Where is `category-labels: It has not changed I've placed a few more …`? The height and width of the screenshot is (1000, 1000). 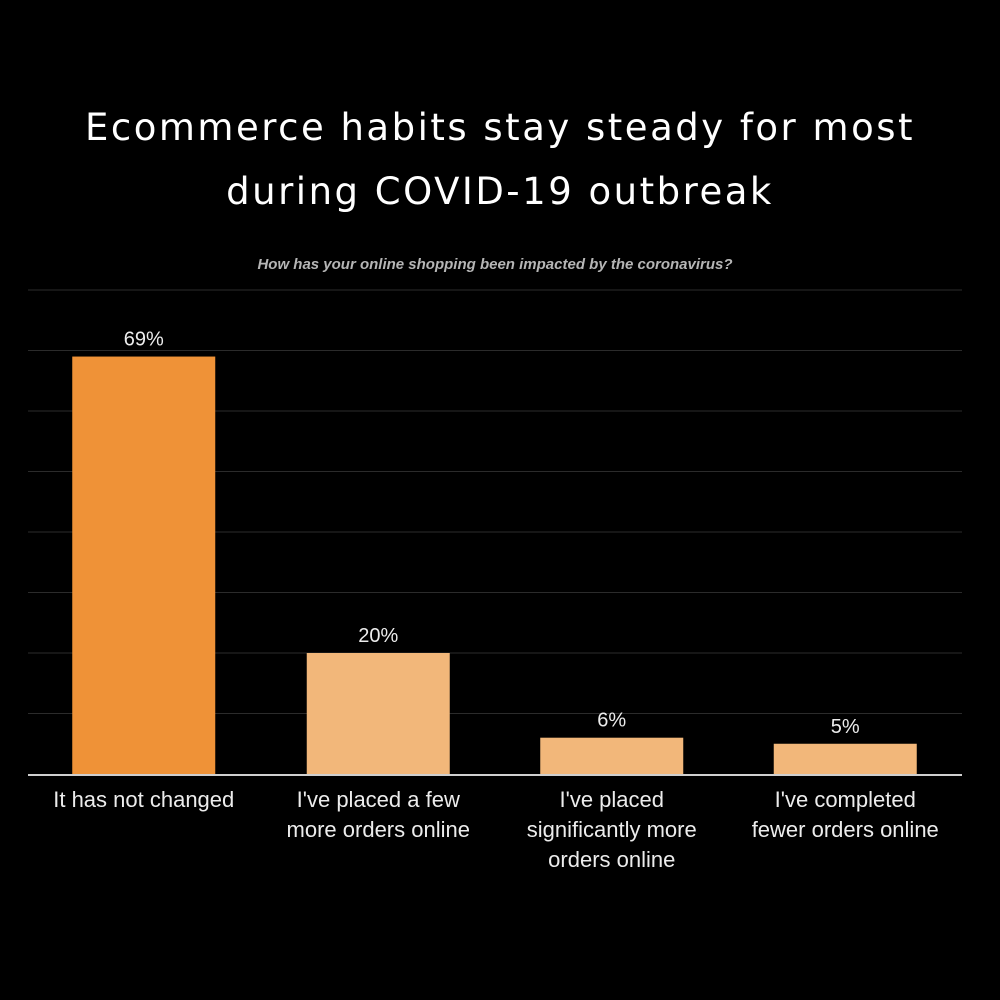
category-labels: It has not changed I've placed a few more … is located at coordinates (496, 829).